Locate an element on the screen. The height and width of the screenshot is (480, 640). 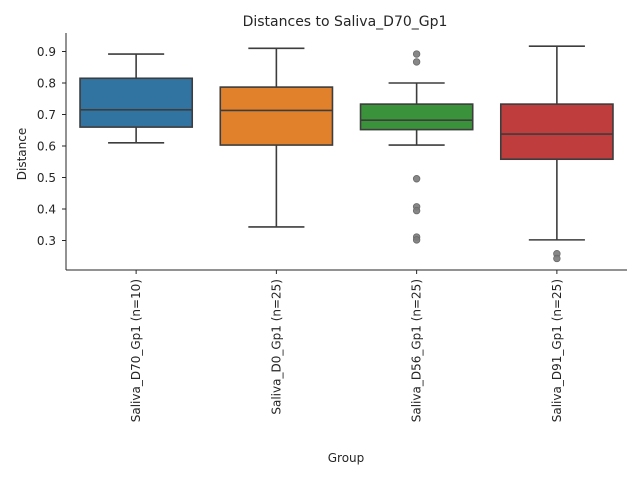
y-tick-label: 0.8 is located at coordinates (46, 84).